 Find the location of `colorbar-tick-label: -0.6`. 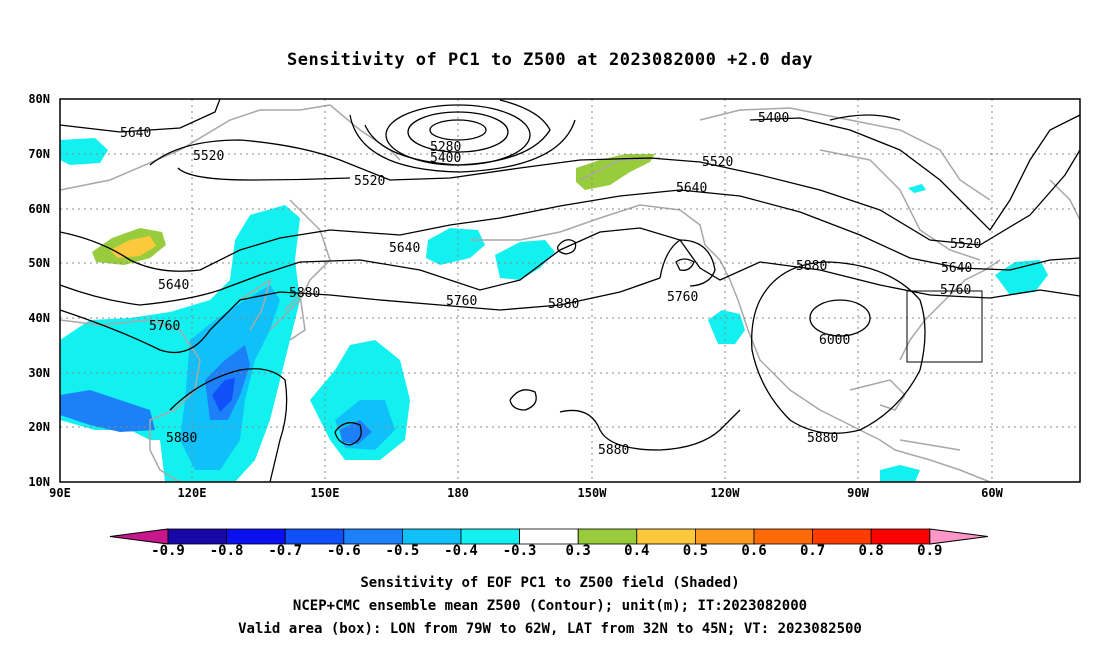

colorbar-tick-label: -0.6 is located at coordinates (343, 551).